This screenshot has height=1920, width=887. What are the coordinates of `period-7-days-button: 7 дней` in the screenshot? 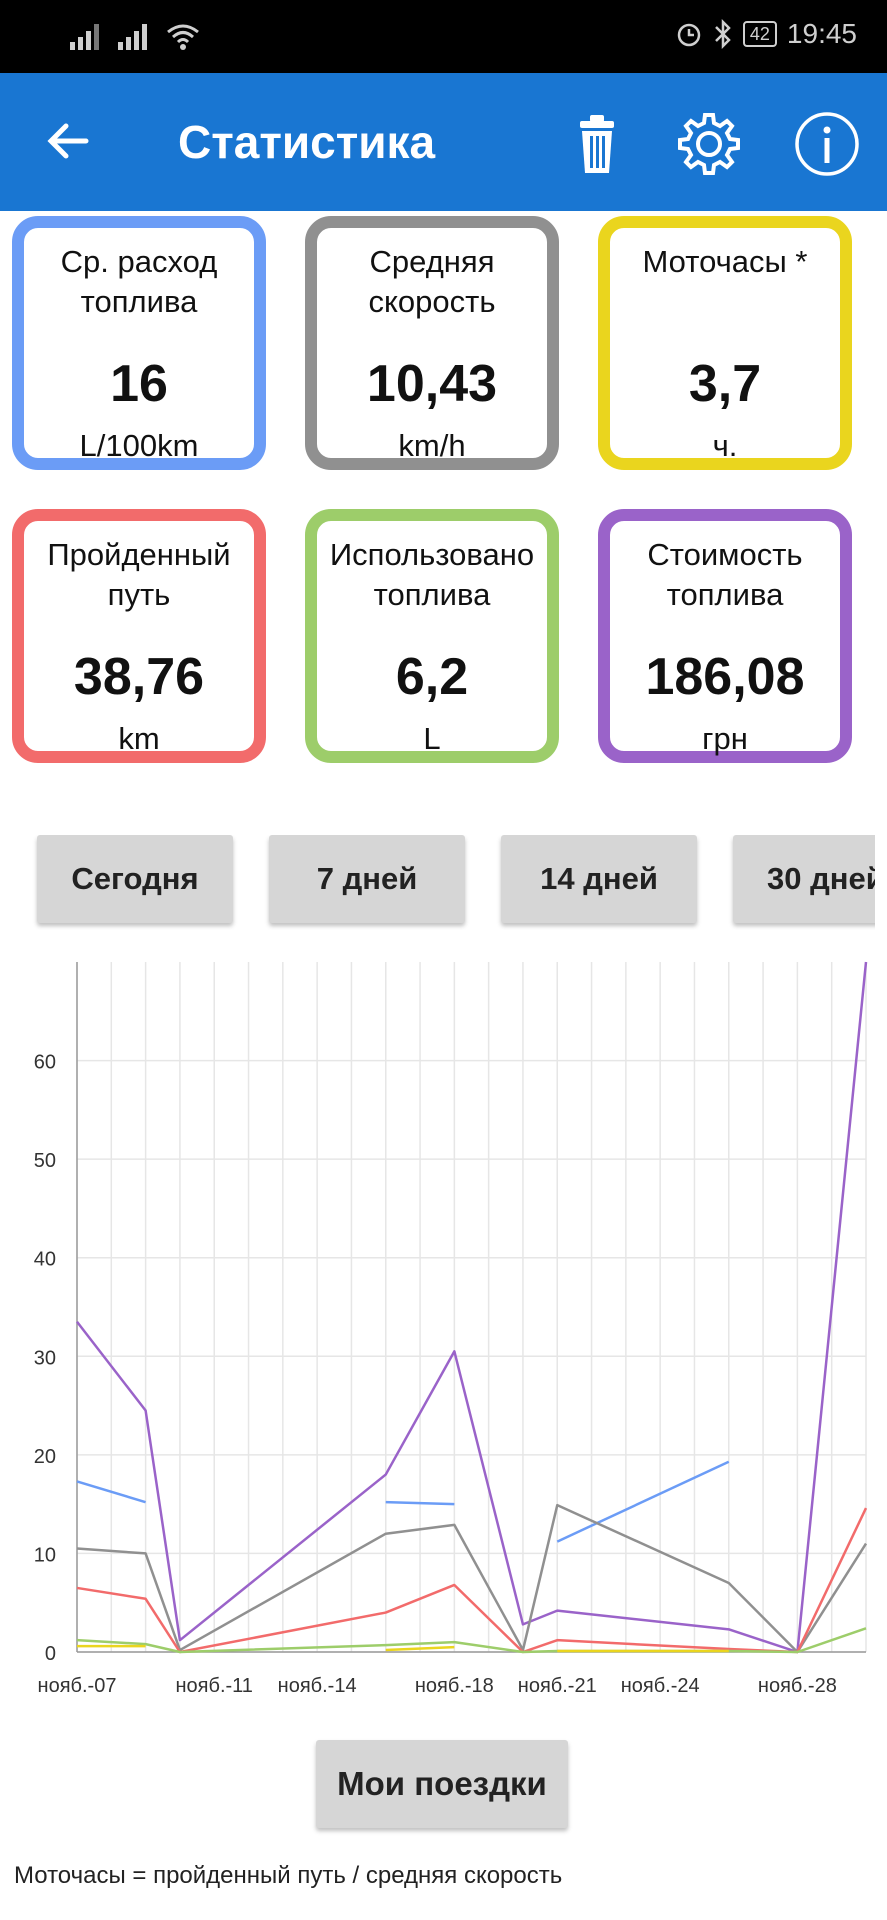 It's located at (367, 879).